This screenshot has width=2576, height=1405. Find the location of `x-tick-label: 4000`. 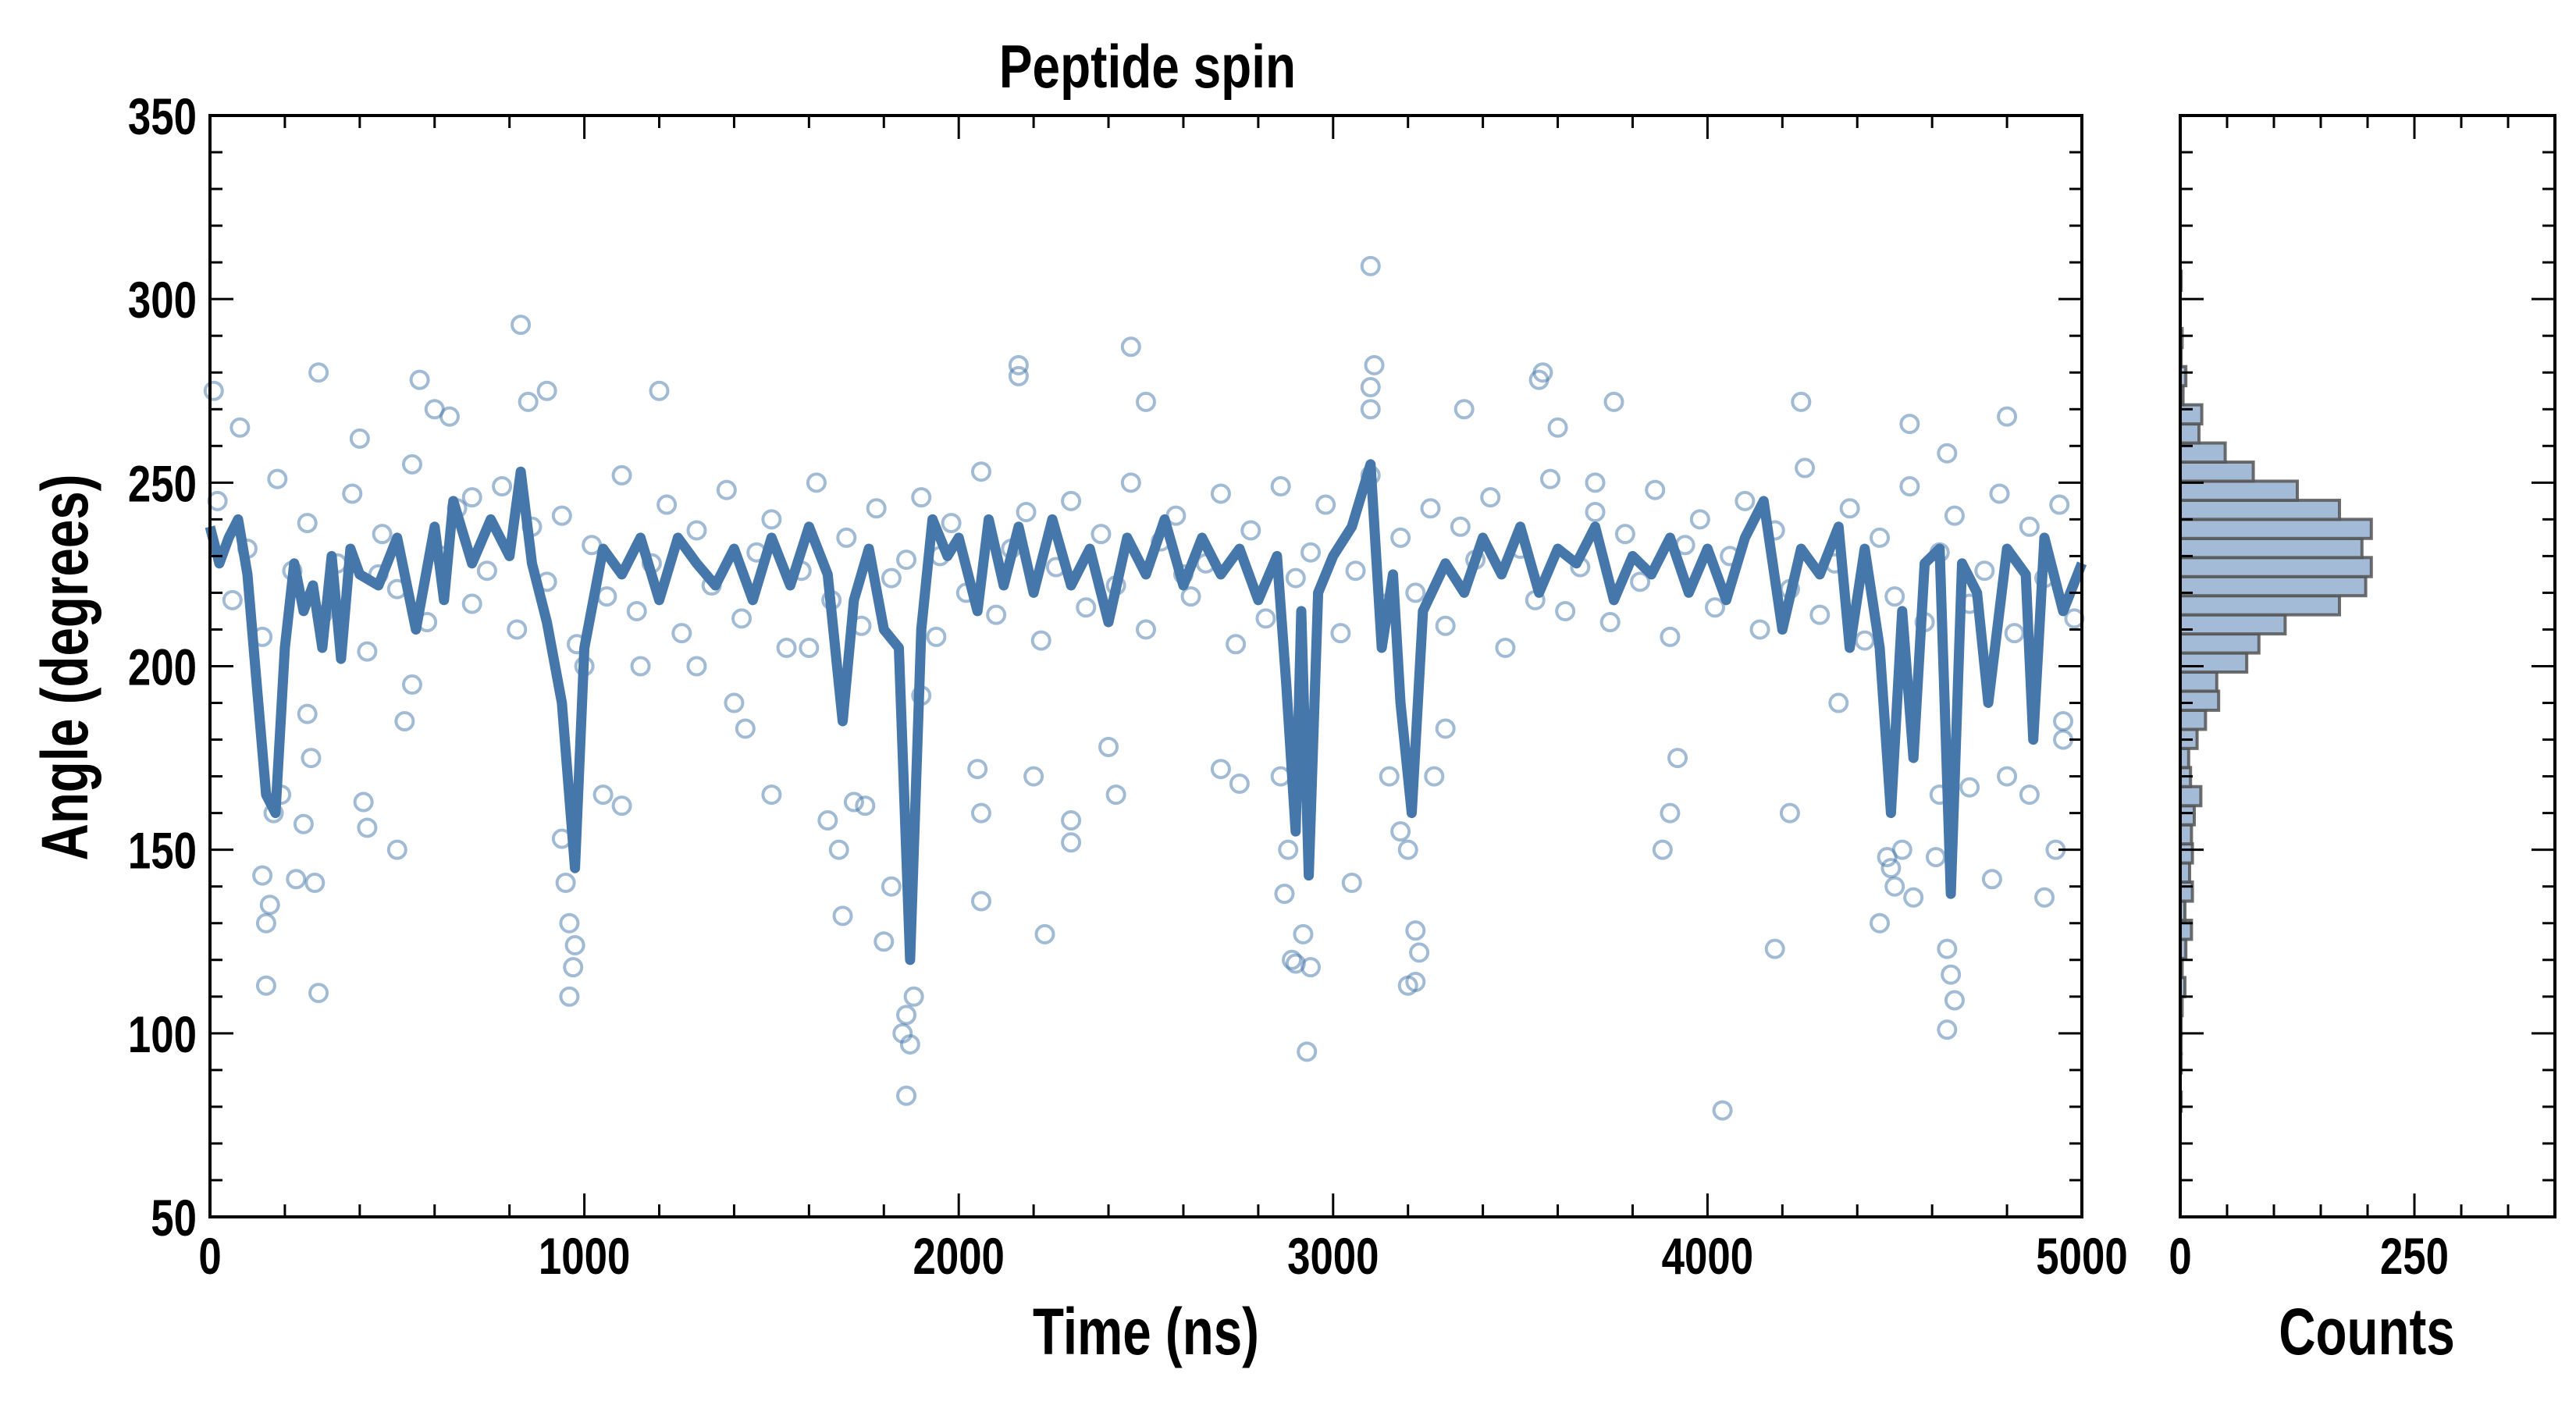

x-tick-label: 4000 is located at coordinates (1707, 1256).